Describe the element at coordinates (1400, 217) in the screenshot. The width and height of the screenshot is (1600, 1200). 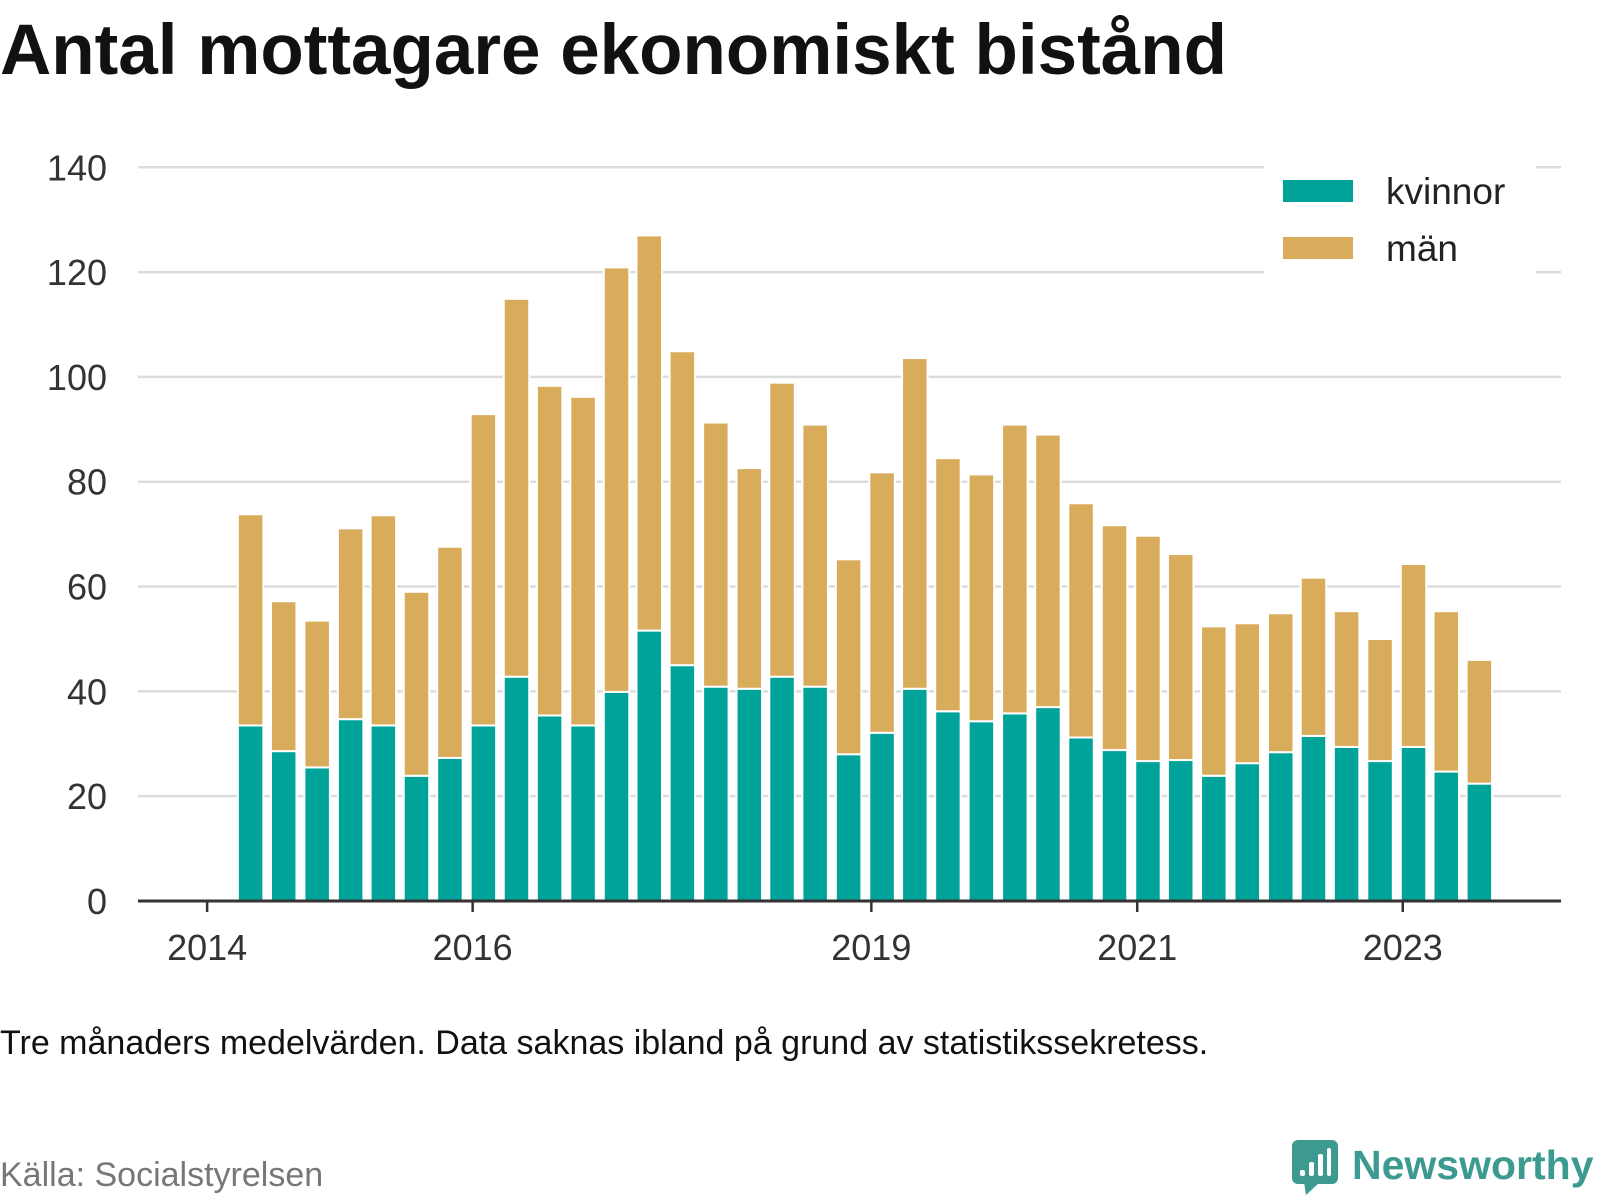
I see `legend: kvinnor män` at that location.